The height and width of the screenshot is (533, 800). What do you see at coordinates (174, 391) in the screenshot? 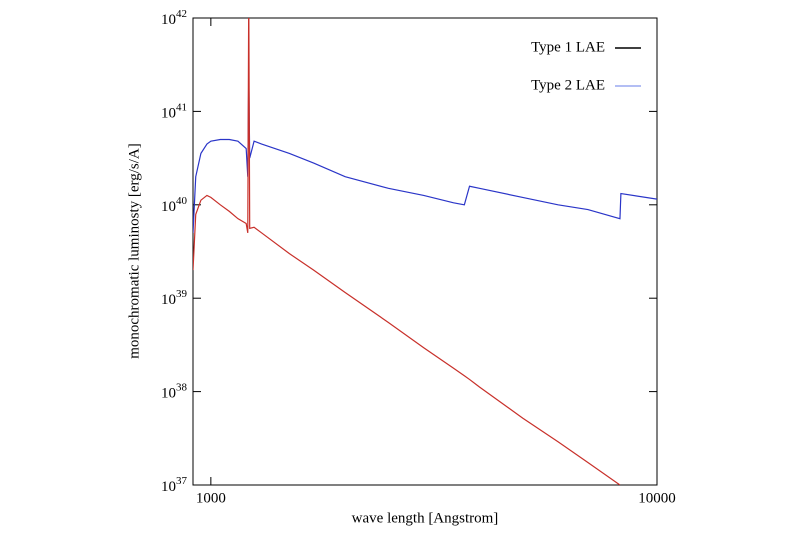
I see `y-tick-label: 1038` at bounding box center [174, 391].